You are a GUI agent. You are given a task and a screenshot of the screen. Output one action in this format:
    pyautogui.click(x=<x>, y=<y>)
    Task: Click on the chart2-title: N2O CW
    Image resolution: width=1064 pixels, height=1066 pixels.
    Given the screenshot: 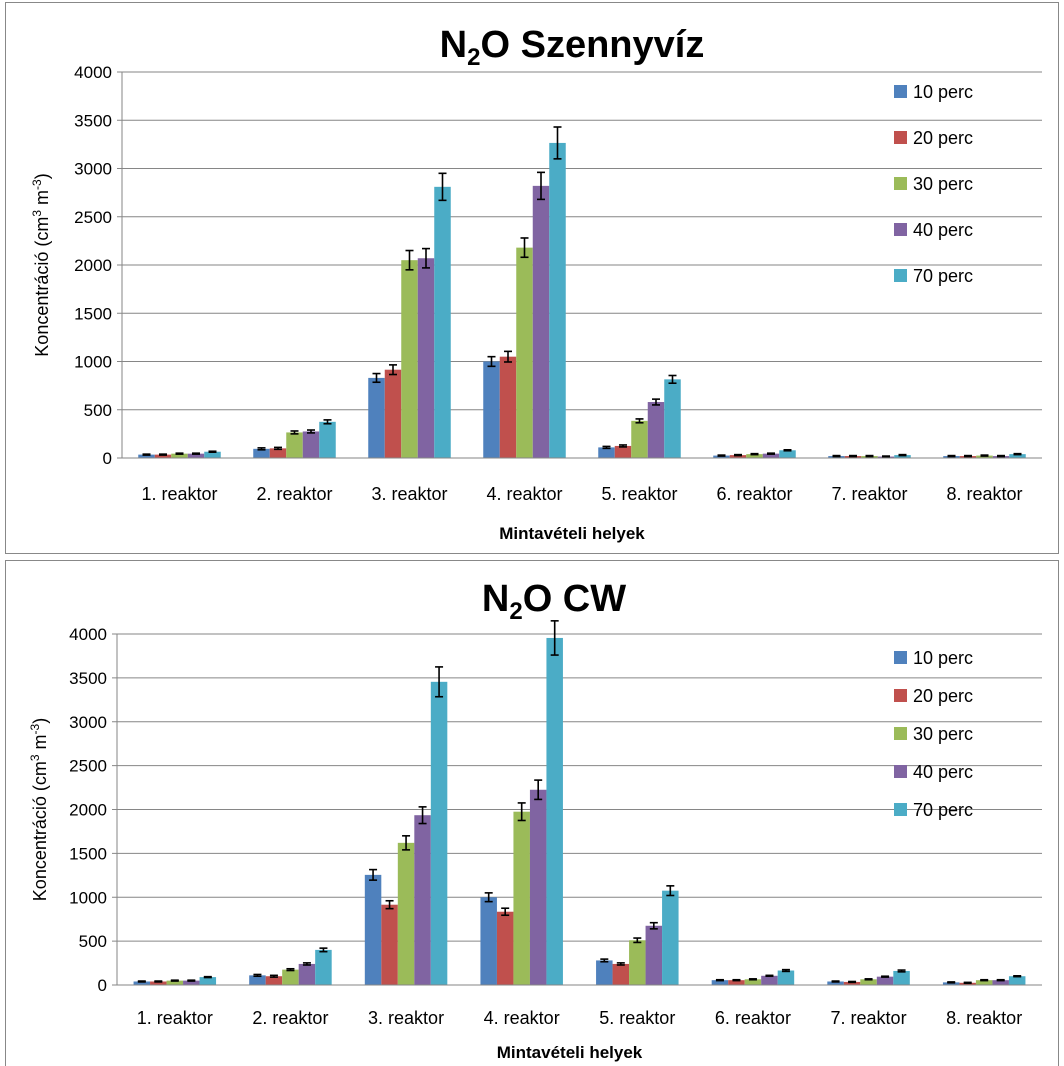 What is the action you would take?
    pyautogui.click(x=554, y=601)
    